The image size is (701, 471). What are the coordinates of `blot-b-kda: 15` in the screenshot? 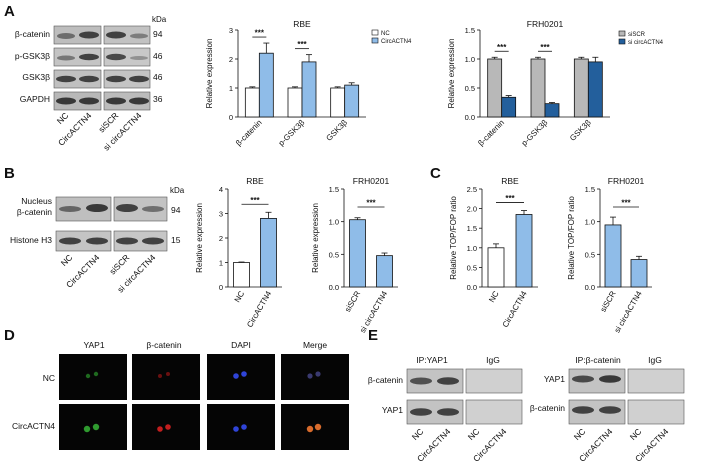 It's located at (176, 240).